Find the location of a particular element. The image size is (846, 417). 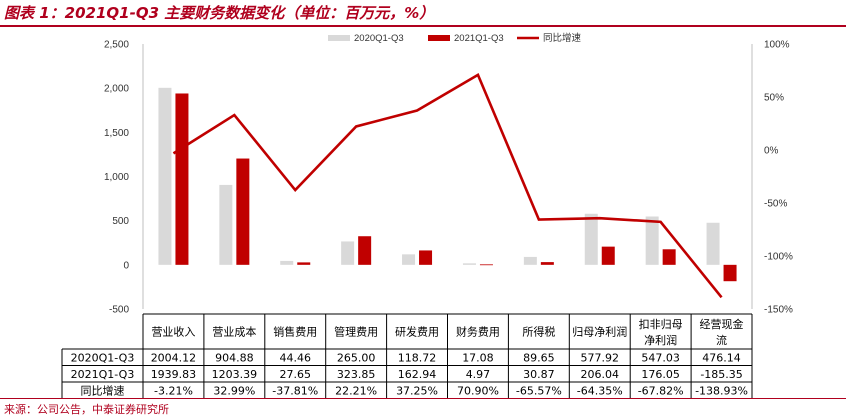

table-cell-value: 89.65 is located at coordinates (539, 357).